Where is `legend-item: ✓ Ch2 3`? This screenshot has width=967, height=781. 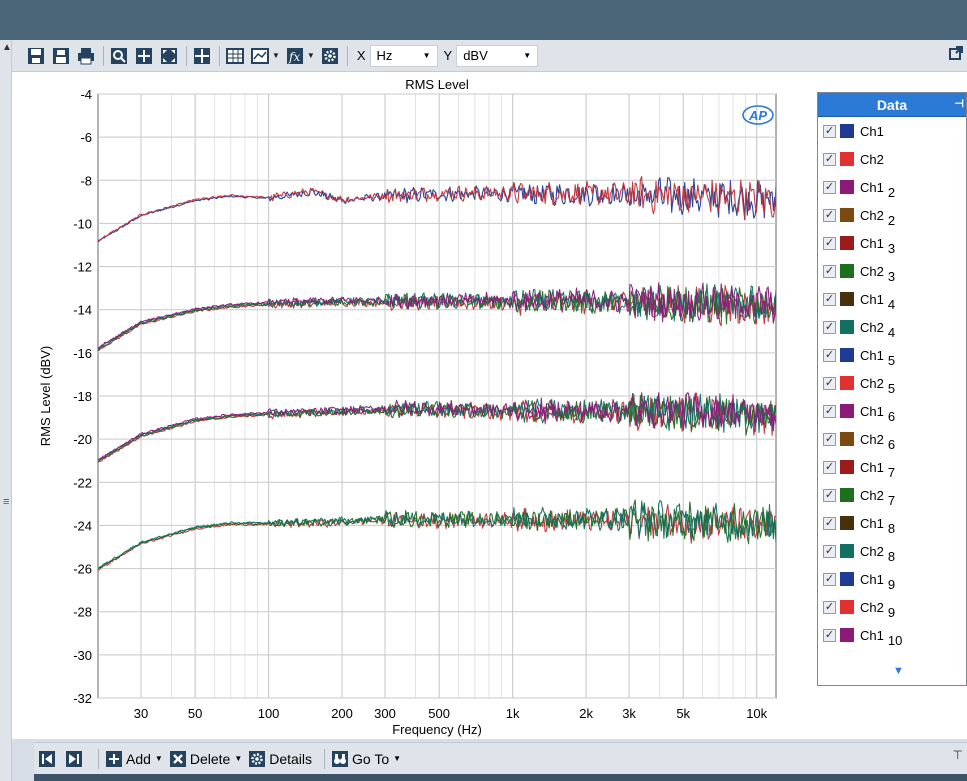
legend-item: ✓ Ch2 3 is located at coordinates (892, 271).